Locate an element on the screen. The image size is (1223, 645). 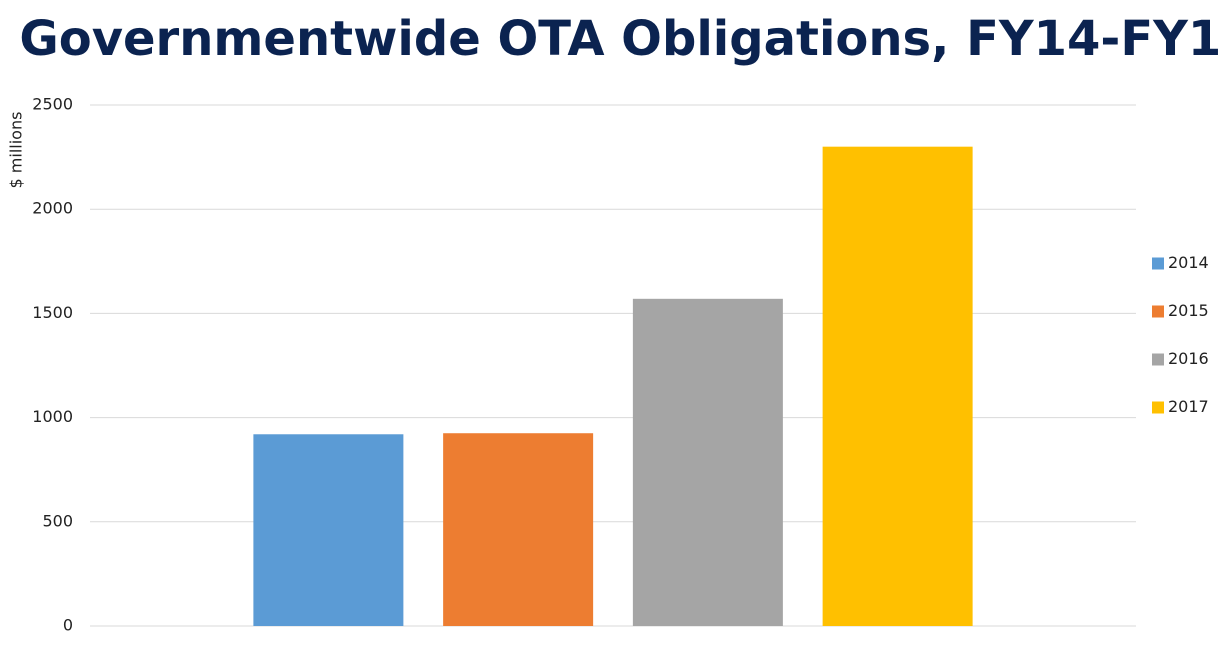
legend-label: 2016 is located at coordinates (1188, 358).